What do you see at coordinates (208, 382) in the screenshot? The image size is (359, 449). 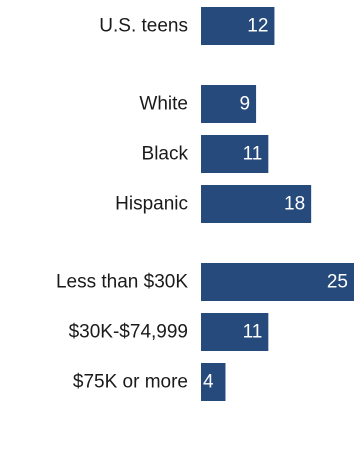 I see `value-label-75k-or-more: 4` at bounding box center [208, 382].